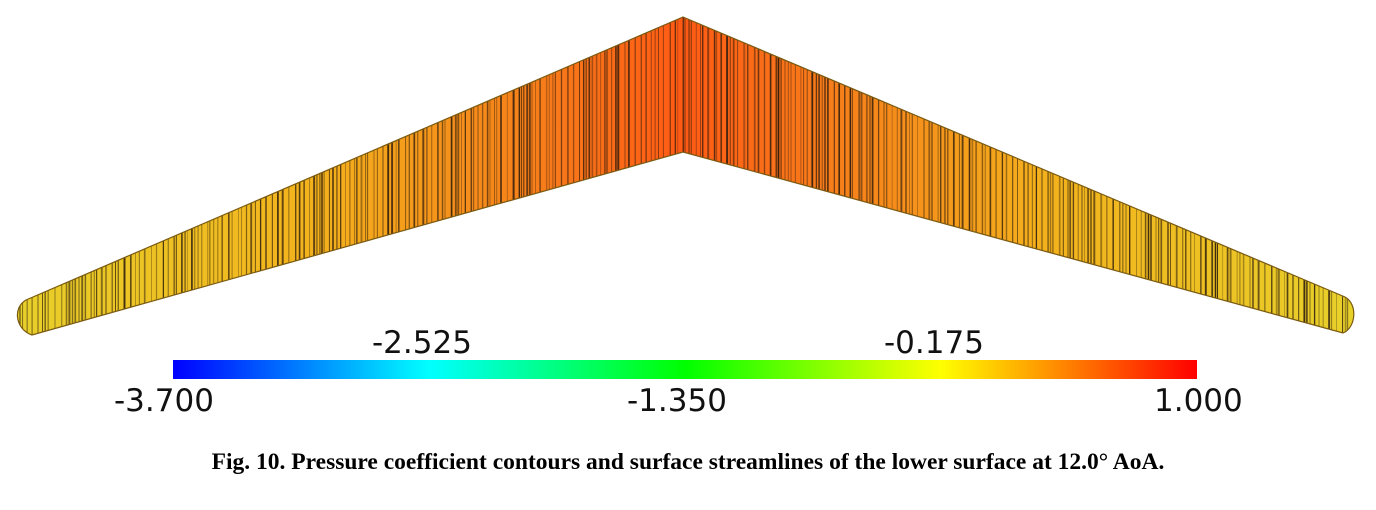 The width and height of the screenshot is (1376, 510). I want to click on colorbar-tick-bottom-mid: -1.350, so click(677, 401).